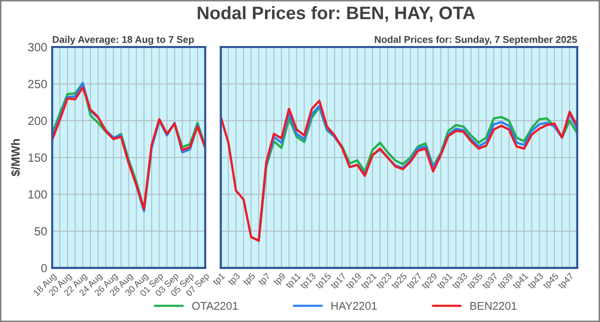 The width and height of the screenshot is (600, 322). I want to click on y-tick-label: 300, so click(37, 47).